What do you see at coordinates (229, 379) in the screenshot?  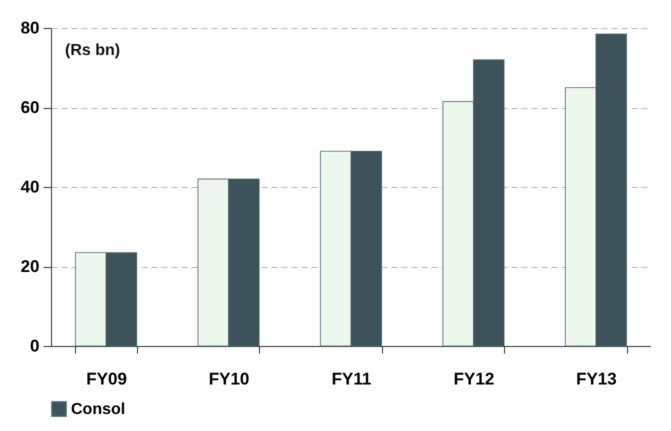 I see `x-tick-label: FY10` at bounding box center [229, 379].